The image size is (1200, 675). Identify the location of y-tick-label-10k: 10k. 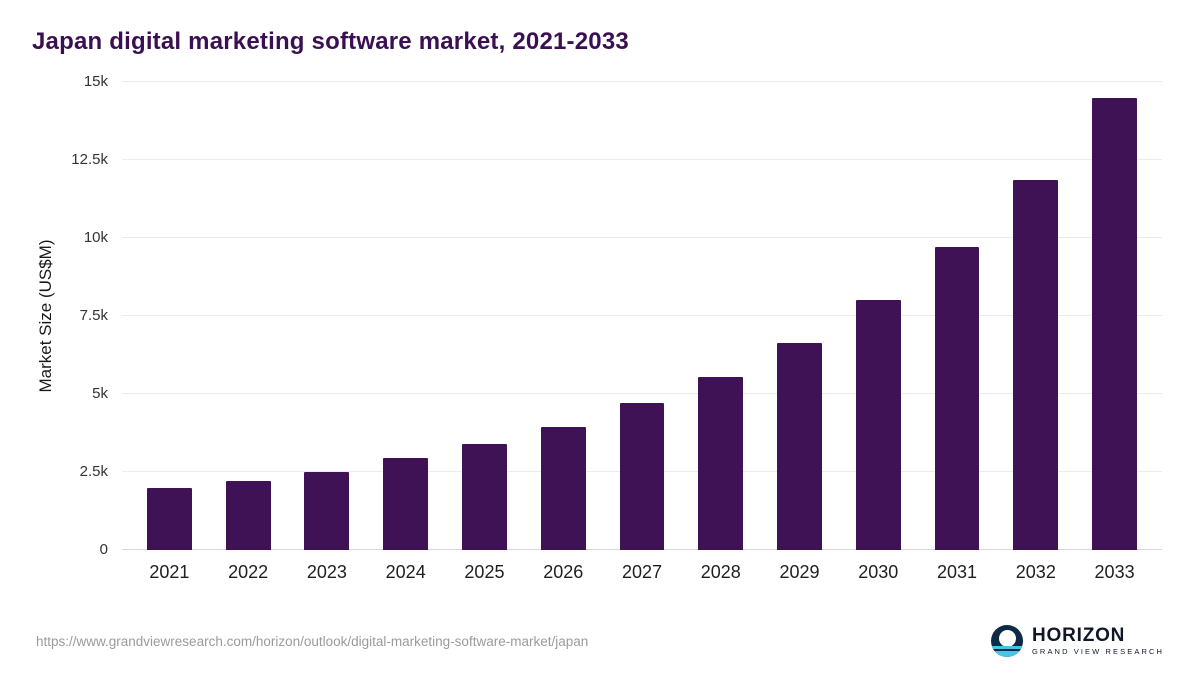
(95, 238).